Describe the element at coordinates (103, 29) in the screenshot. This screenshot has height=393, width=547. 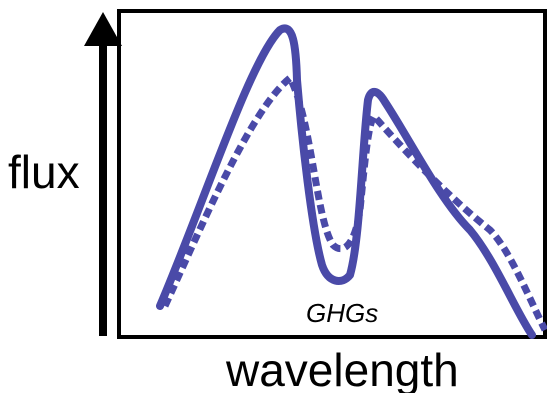
I see `flux-arrow-head` at that location.